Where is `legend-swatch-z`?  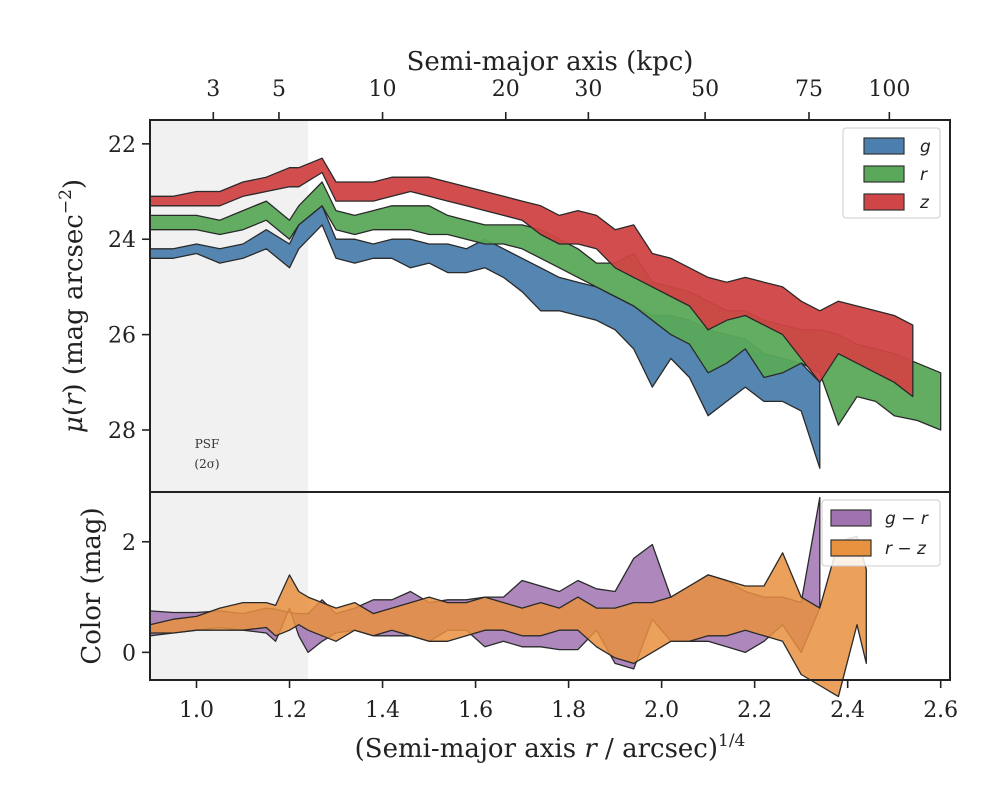
legend-swatch-z is located at coordinates (884, 202).